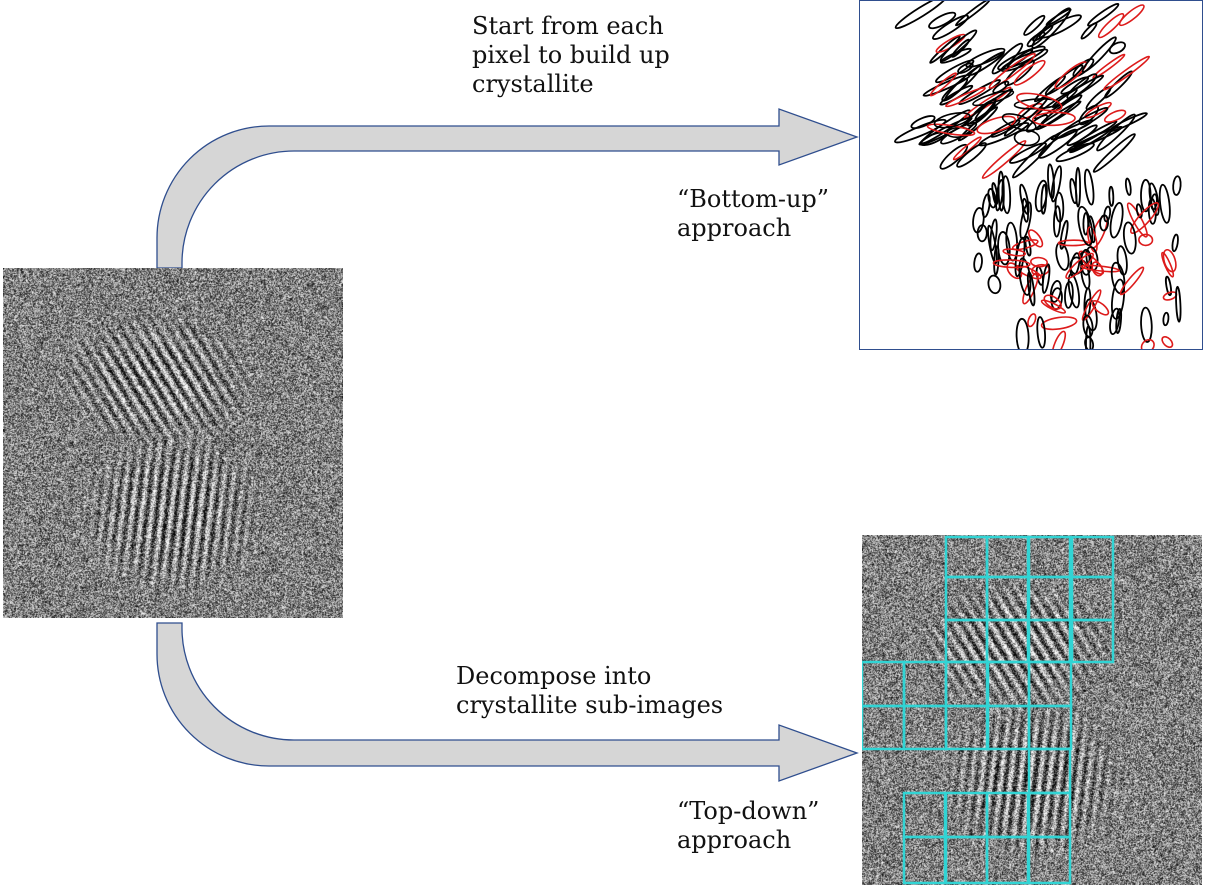 Image resolution: width=1205 pixels, height=886 pixels. I want to click on bottom-up-result-panel, so click(1031, 175).